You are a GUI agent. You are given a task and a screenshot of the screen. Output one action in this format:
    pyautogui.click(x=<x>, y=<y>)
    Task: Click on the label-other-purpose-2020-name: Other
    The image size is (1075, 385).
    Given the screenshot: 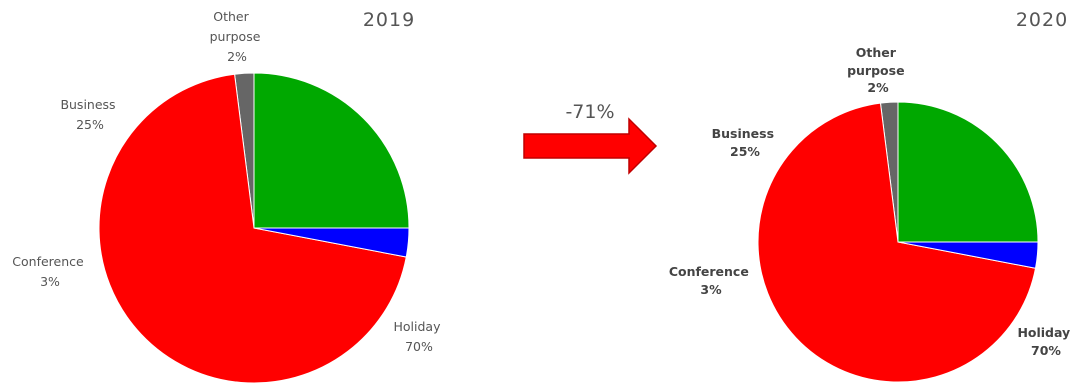 What is the action you would take?
    pyautogui.click(x=876, y=52)
    